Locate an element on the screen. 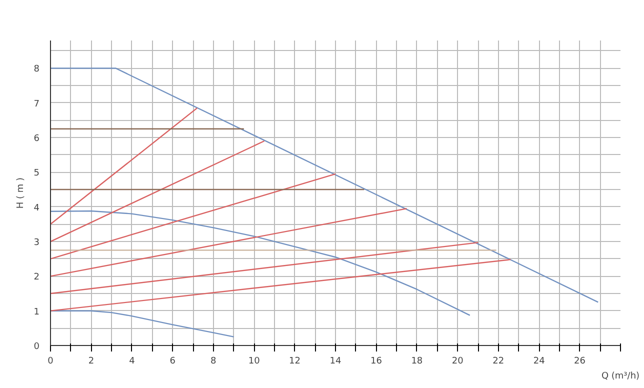 The height and width of the screenshot is (388, 644). x-tick-label: 6 is located at coordinates (173, 361).